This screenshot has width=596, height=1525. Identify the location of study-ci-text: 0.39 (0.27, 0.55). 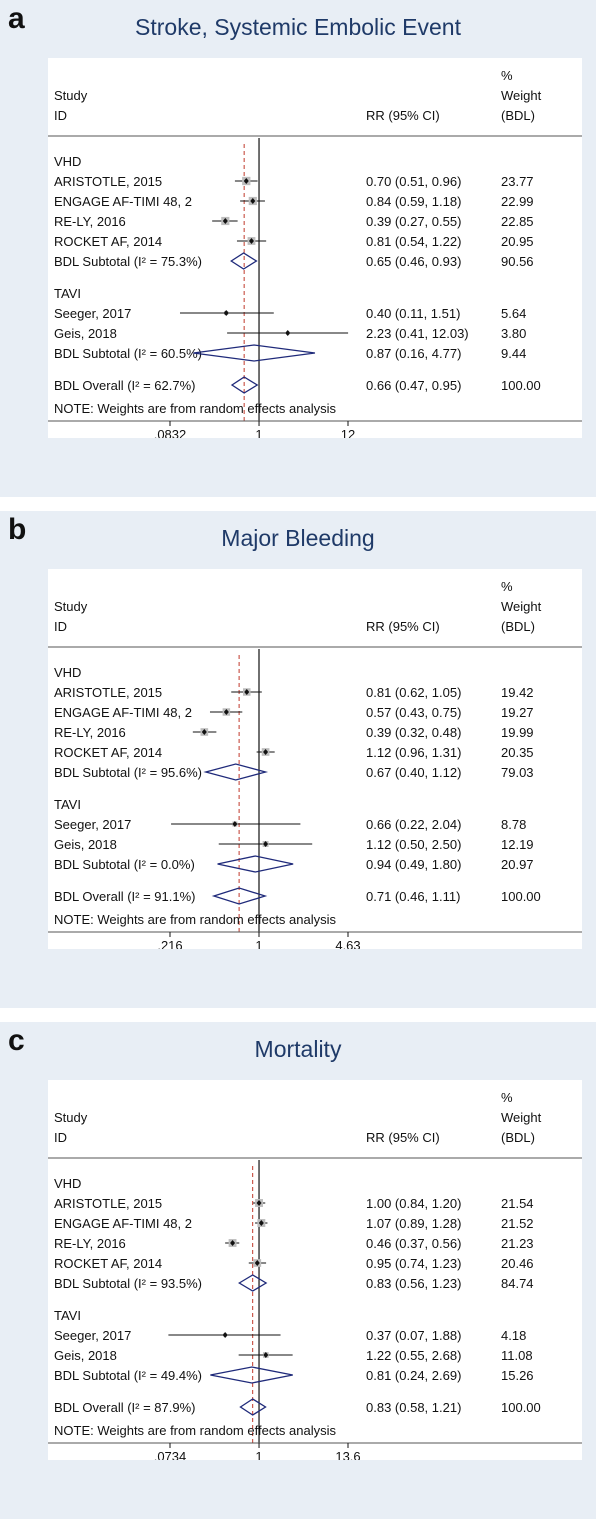
(413, 221).